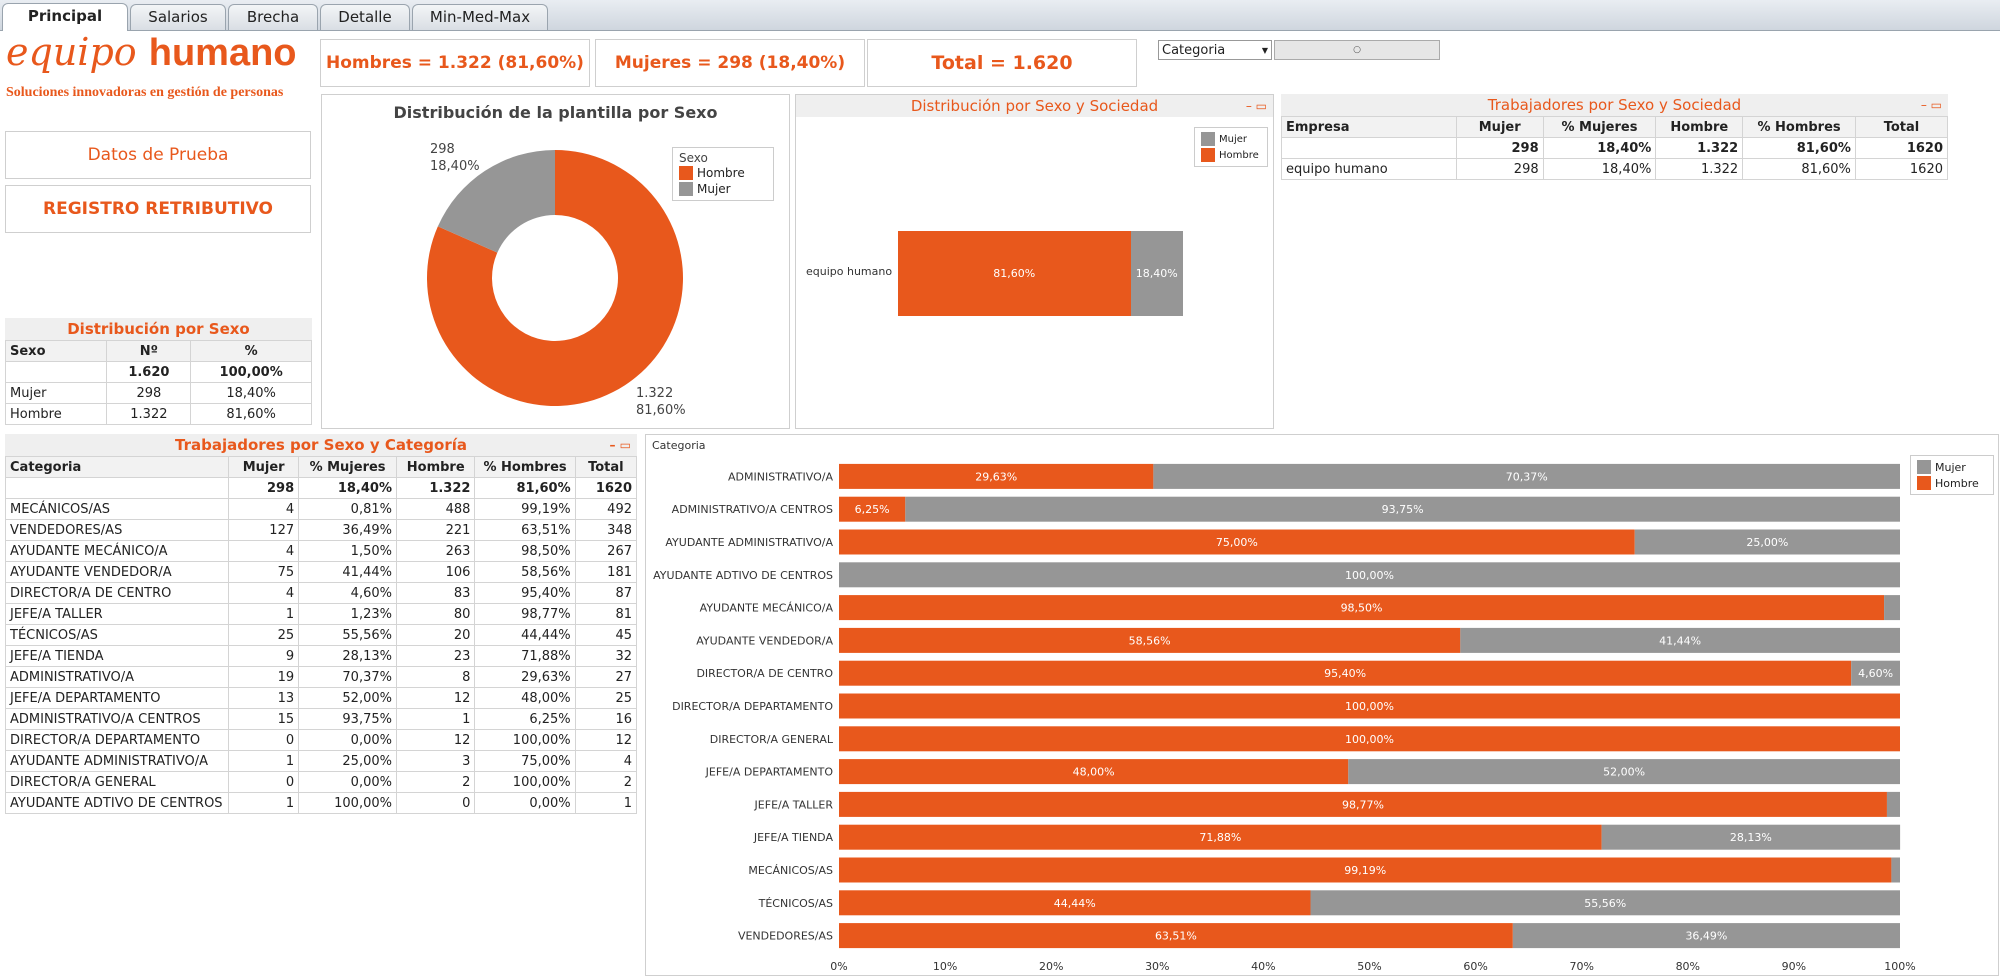 This screenshot has width=2000, height=977. Describe the element at coordinates (149, 351) in the screenshot. I see `col-header: Nº` at that location.